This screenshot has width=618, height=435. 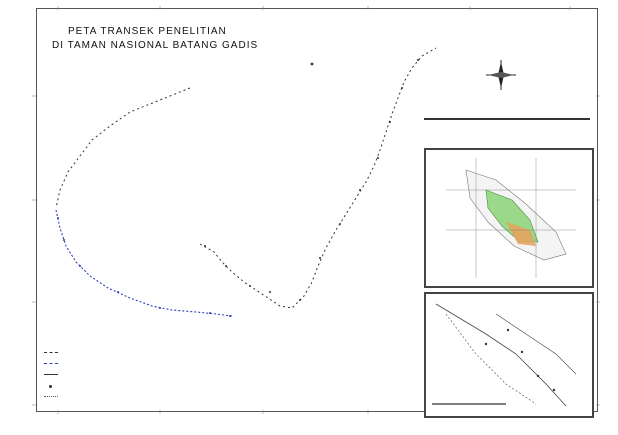 I want to click on transect-line-south, so click(x=144, y=263).